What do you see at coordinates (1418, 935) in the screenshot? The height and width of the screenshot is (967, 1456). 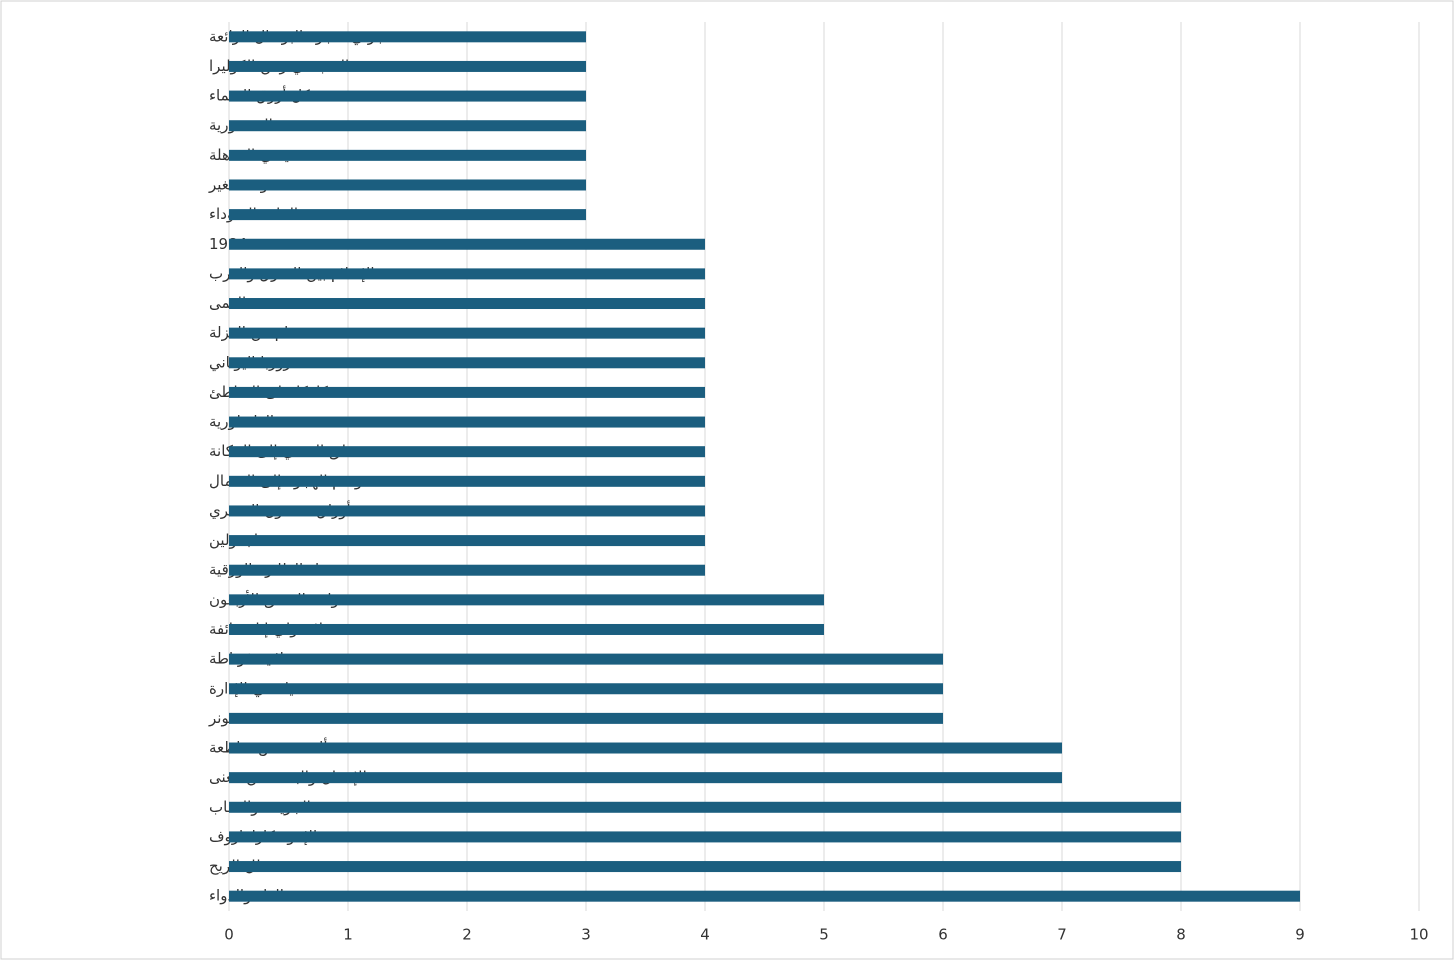 I see `x-tick-label: 10` at bounding box center [1418, 935].